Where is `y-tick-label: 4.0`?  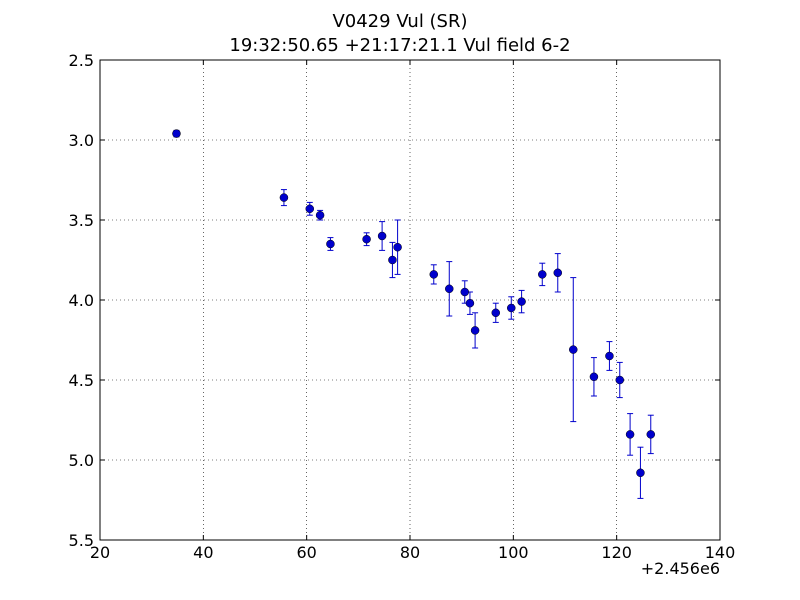
y-tick-label: 4.0 is located at coordinates (81, 300).